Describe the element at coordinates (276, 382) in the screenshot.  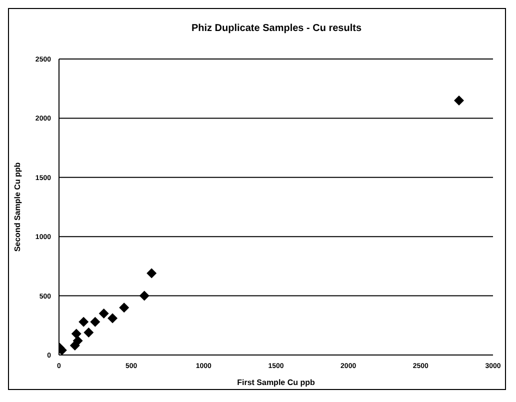
I see `x-axis-title: First Sample Cu ppb` at that location.